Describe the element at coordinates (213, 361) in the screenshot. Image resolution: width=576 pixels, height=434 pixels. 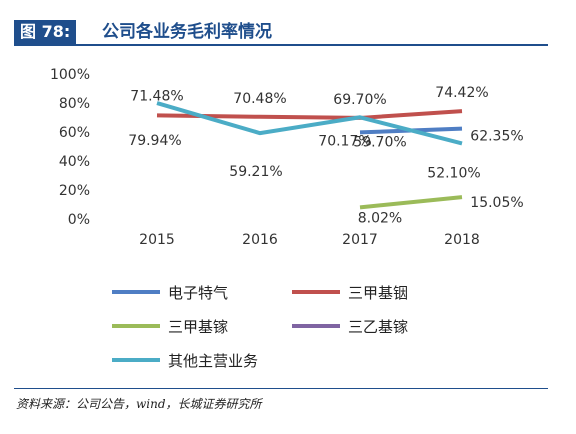
I see `legend-label: 其他主营业务` at that location.